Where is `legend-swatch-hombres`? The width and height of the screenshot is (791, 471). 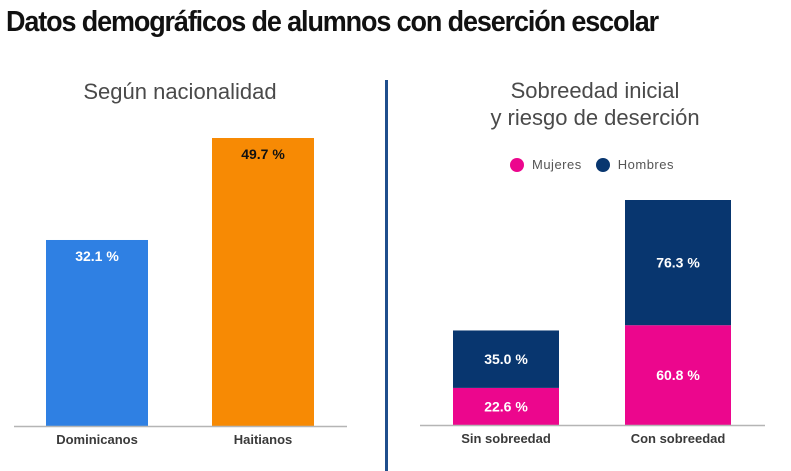 legend-swatch-hombres is located at coordinates (602, 164).